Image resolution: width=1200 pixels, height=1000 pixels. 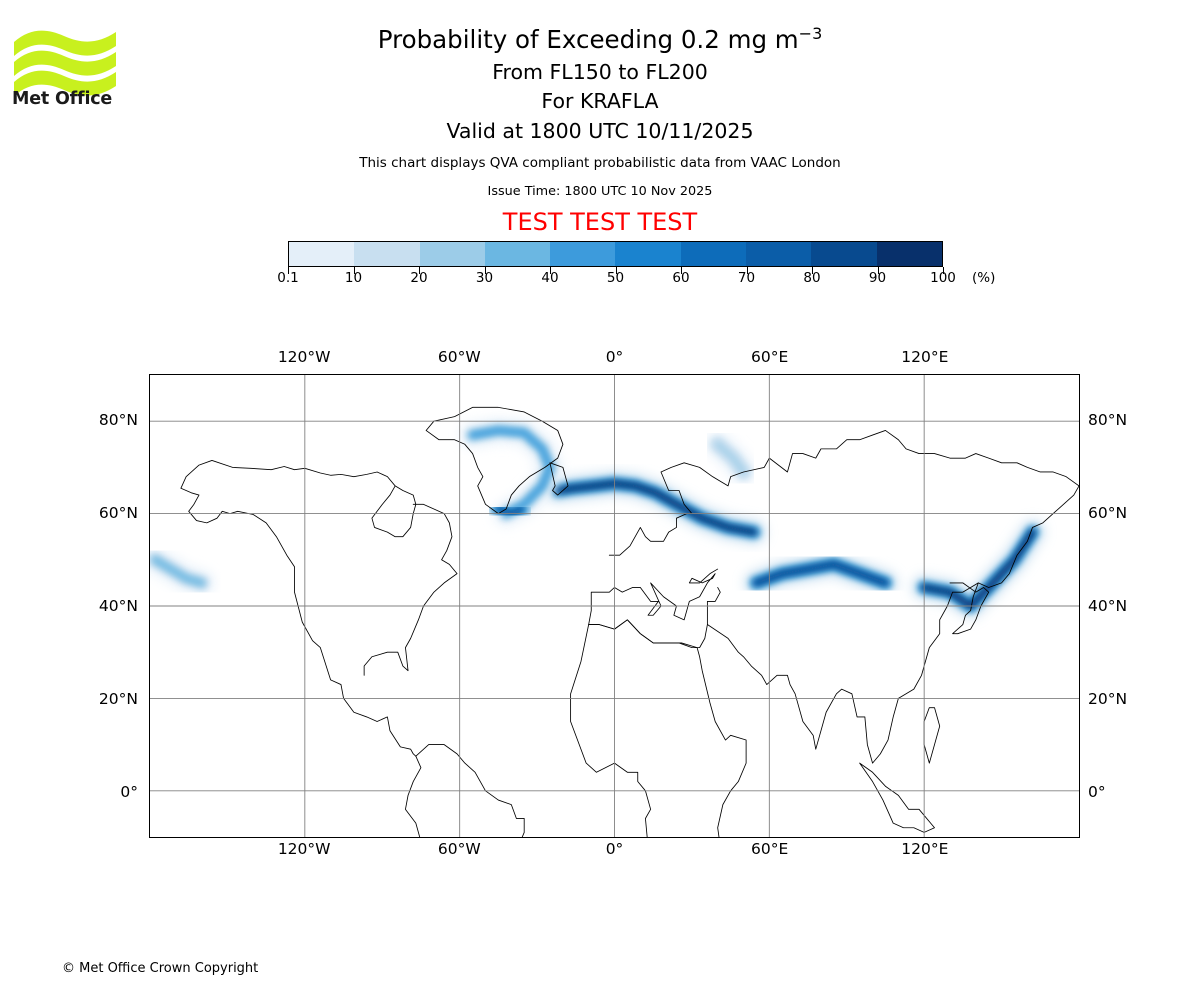 I want to click on y-tick-left-3: 20°N, so click(x=118, y=698).